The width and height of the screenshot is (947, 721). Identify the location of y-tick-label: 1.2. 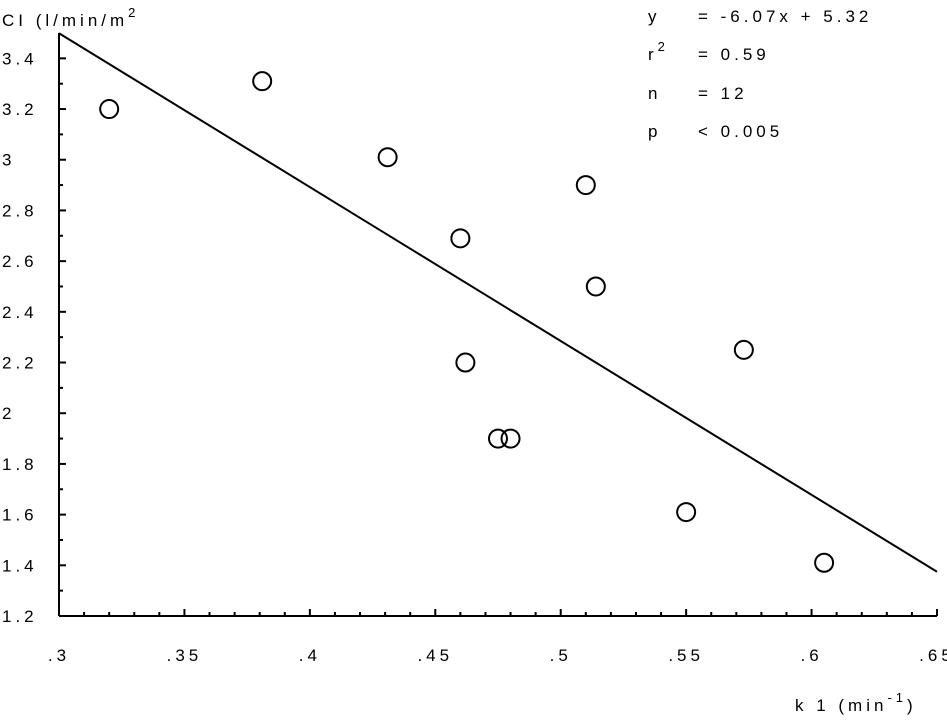
(20, 616).